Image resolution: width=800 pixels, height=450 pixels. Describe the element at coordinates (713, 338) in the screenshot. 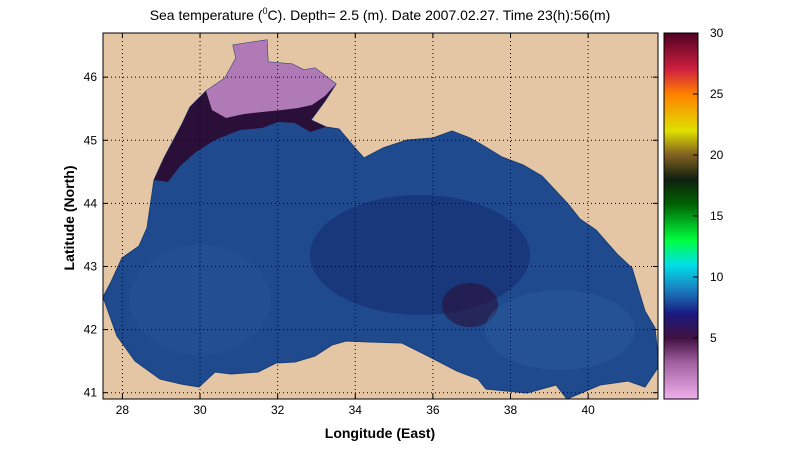

I see `colorbar-tick-label: 5` at that location.